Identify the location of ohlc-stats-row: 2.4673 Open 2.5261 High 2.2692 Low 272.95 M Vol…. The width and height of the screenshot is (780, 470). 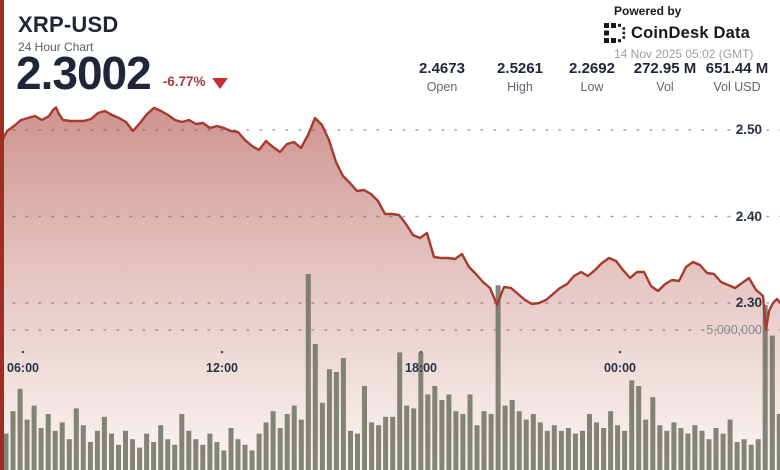
(390, 80).